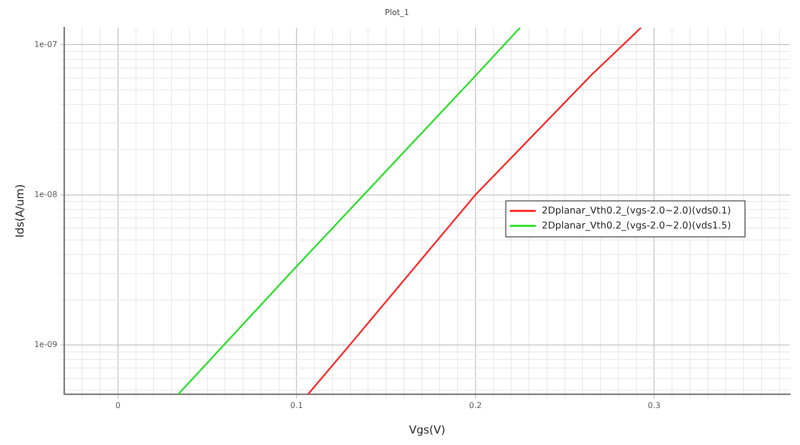 This screenshot has height=445, width=800. What do you see at coordinates (654, 405) in the screenshot?
I see `x-tick-label: 0.3` at bounding box center [654, 405].